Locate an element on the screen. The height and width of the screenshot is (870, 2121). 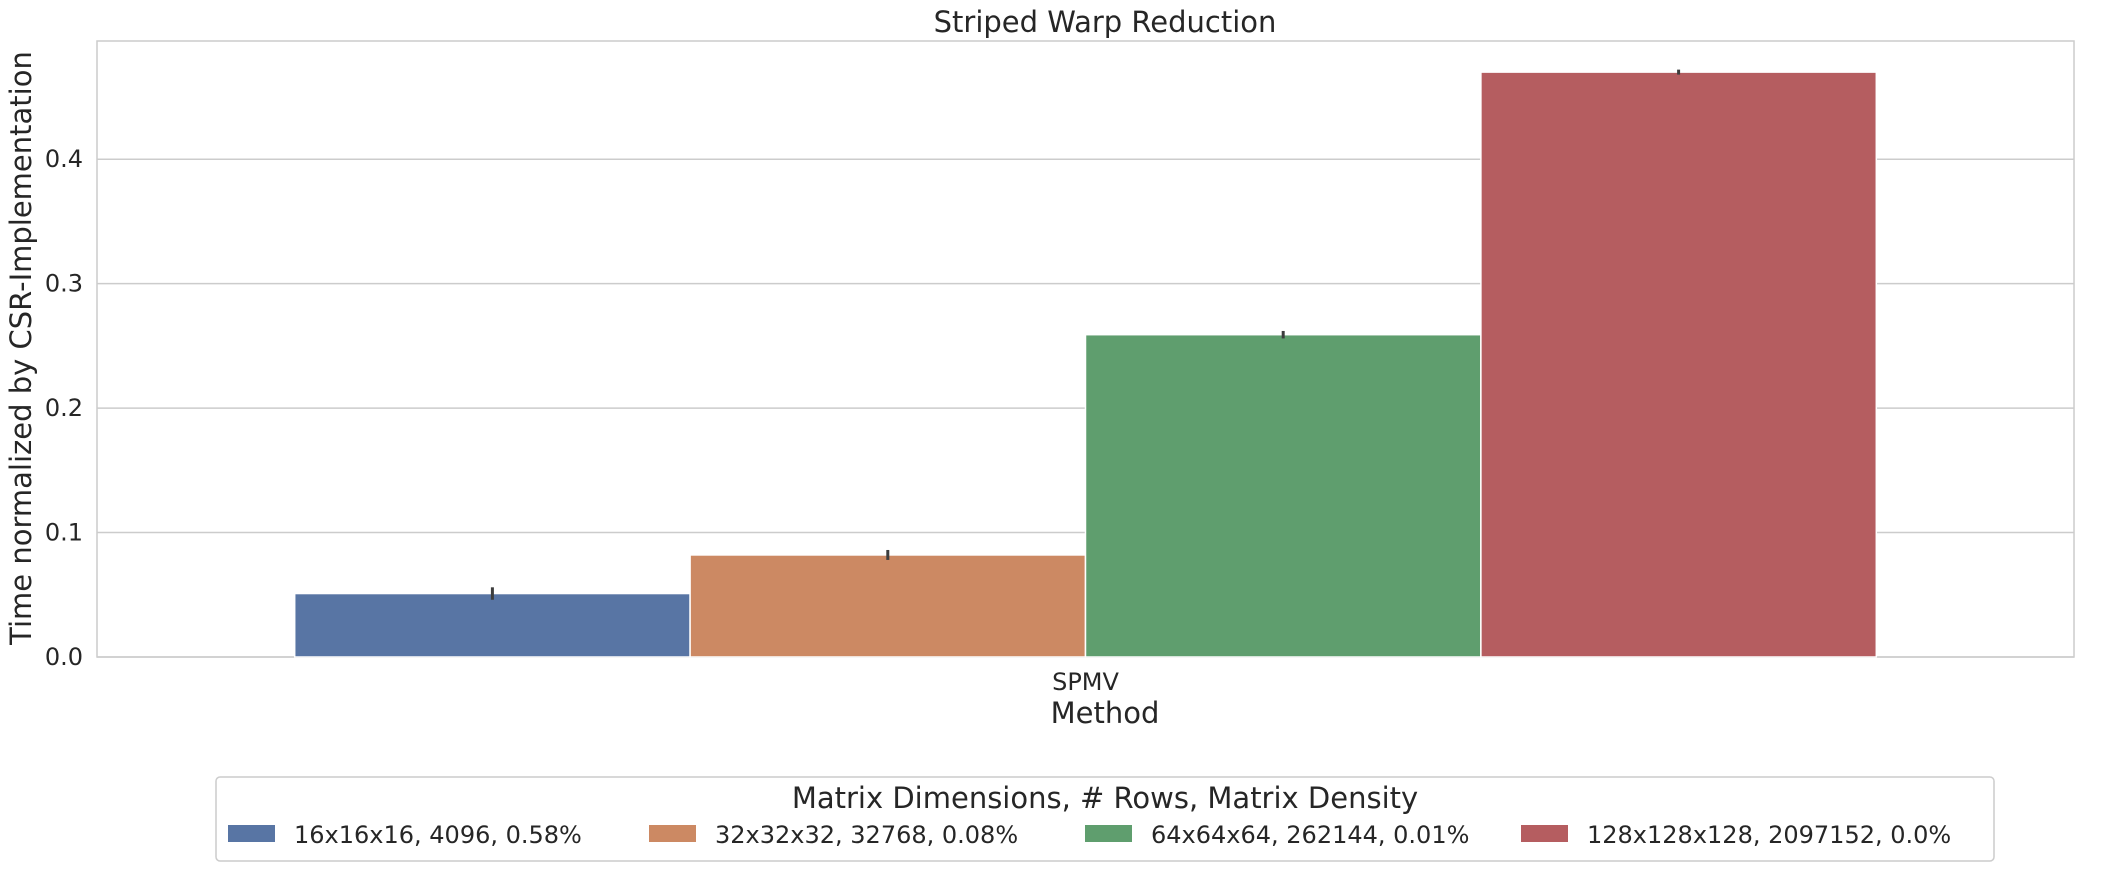
y-axis-label: Time normalized by CSR-Implementation is located at coordinates (21, 348).